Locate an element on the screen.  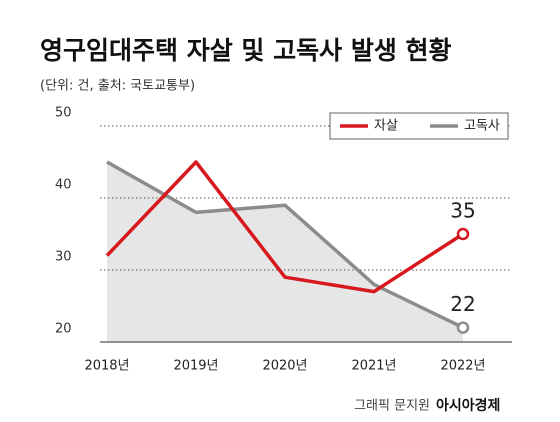
y-tick-label: 20 is located at coordinates (63, 329).